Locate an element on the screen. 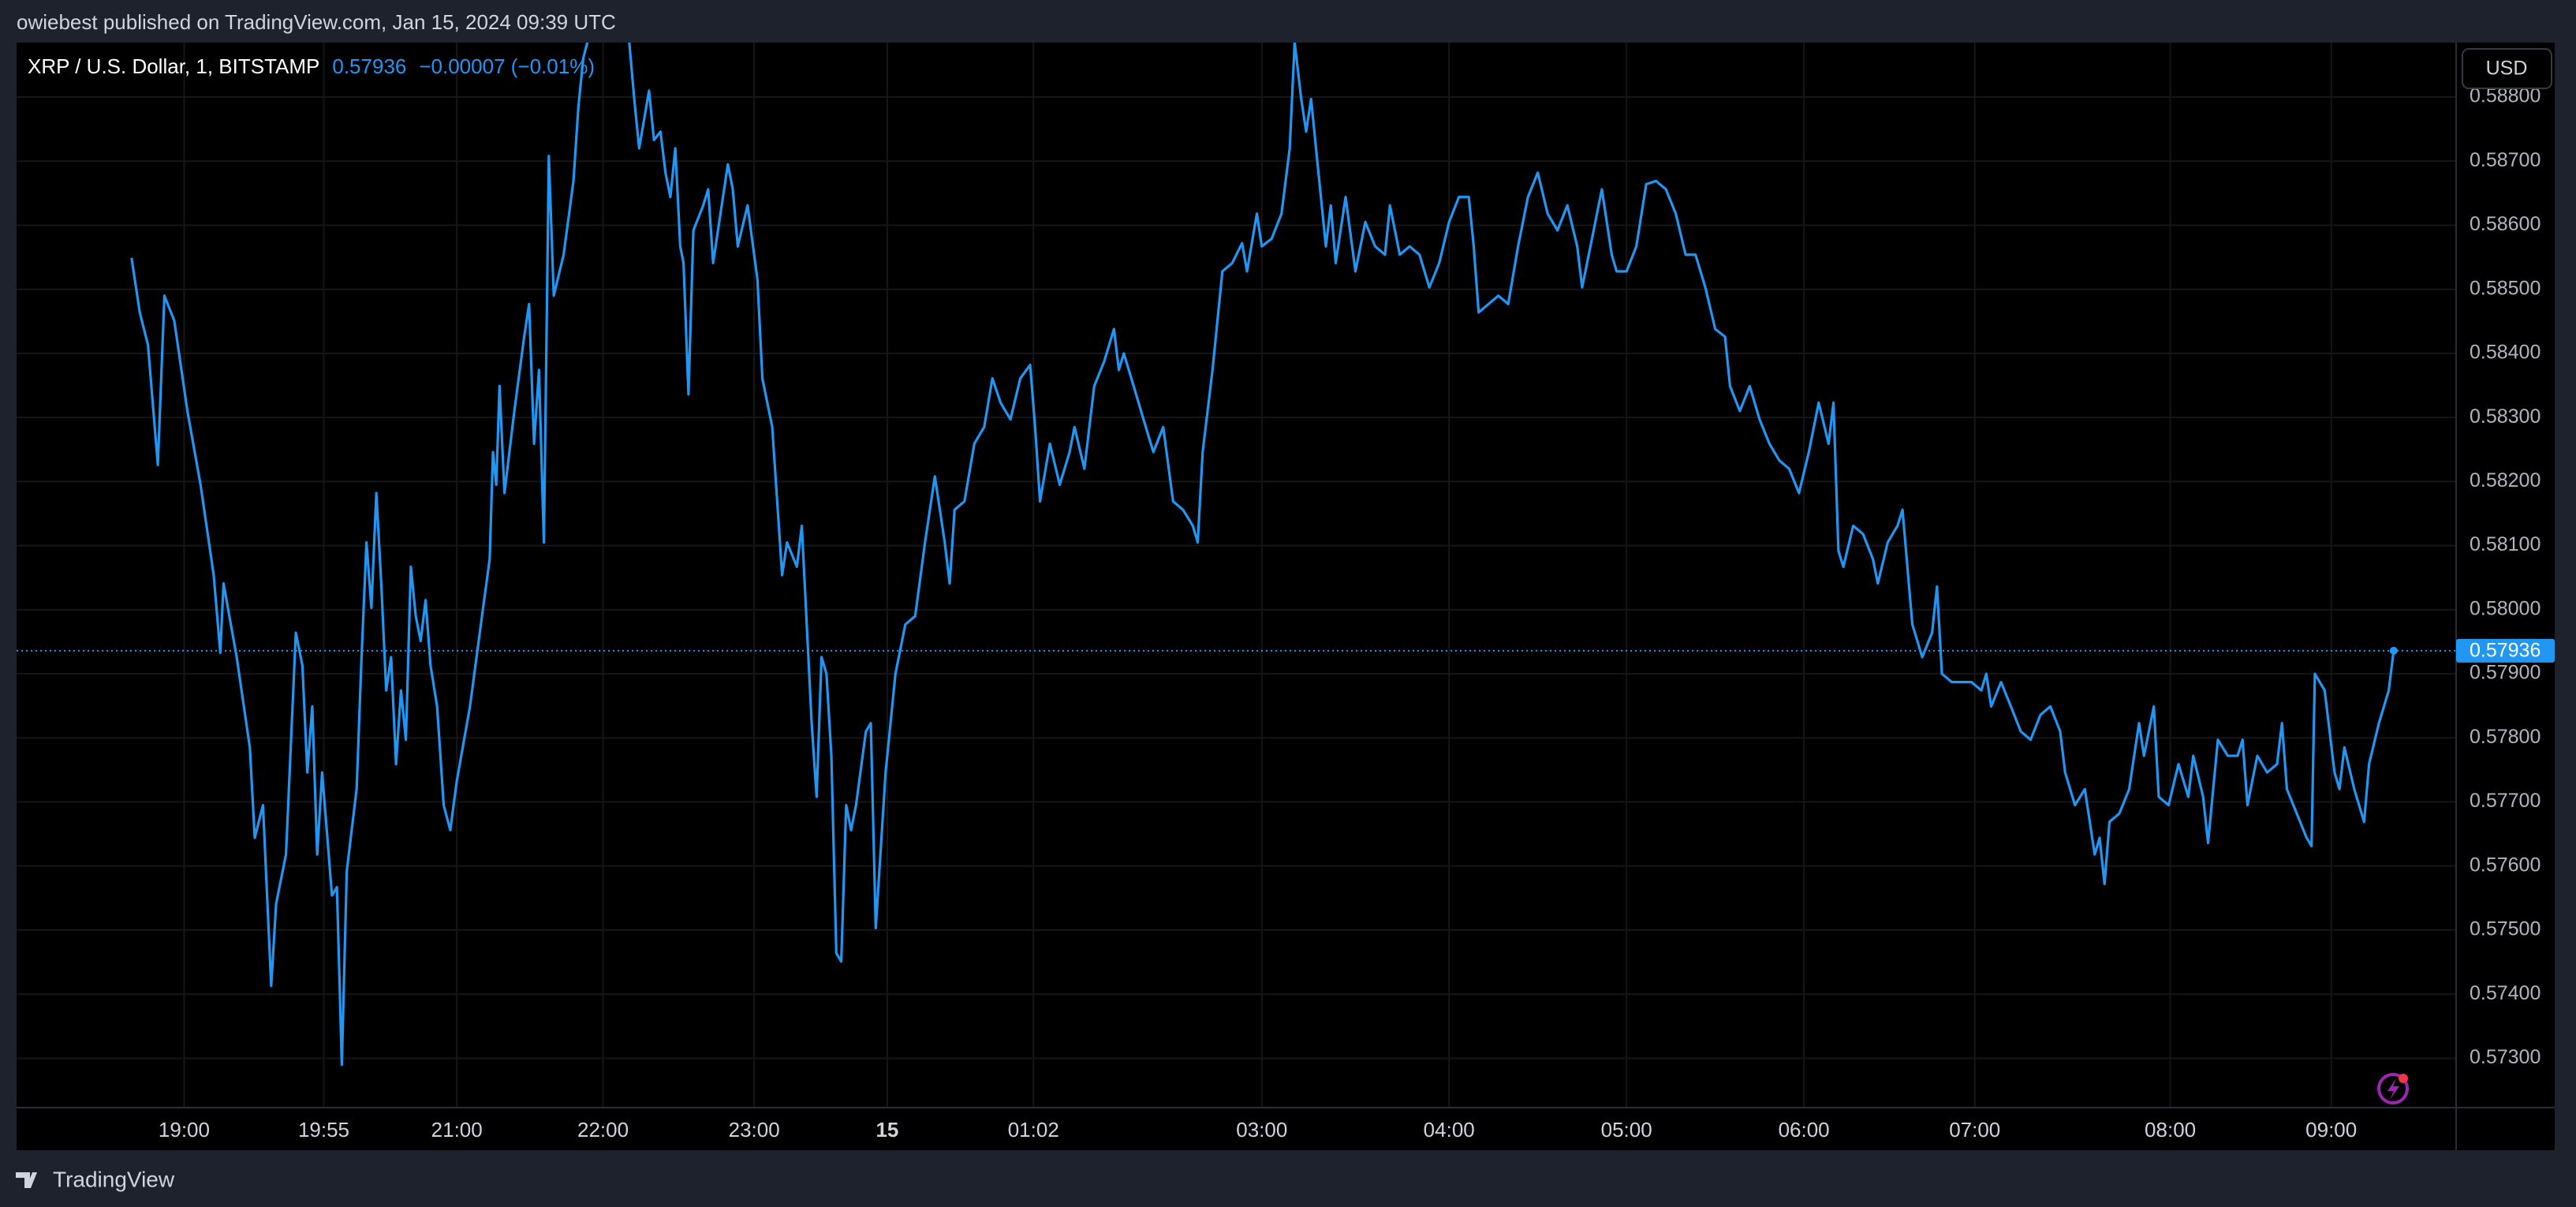 The image size is (2576, 1207). x-tick-label: 19:55 is located at coordinates (323, 1130).